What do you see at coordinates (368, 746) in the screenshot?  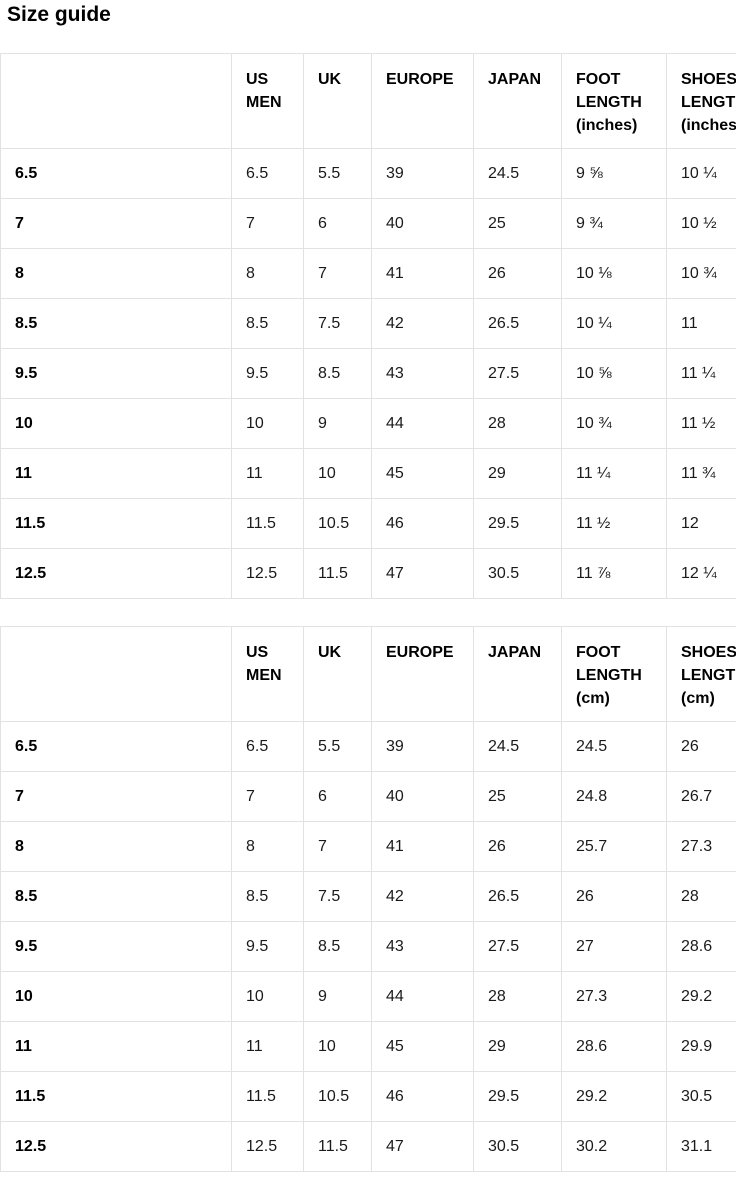 I see `table-row: 6.5 6.5 5.5 39 24.5 24.5 26` at bounding box center [368, 746].